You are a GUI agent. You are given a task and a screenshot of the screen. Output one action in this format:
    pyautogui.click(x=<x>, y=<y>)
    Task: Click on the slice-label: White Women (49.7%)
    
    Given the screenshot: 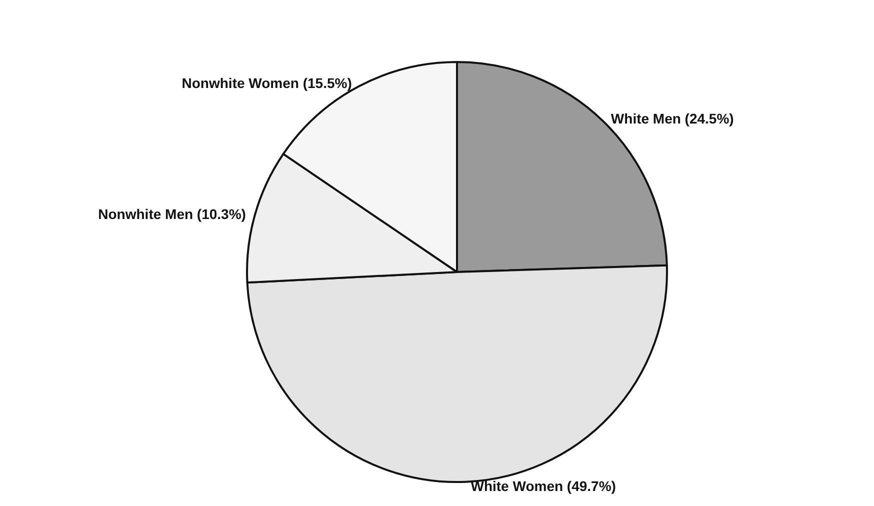 What is the action you would take?
    pyautogui.click(x=543, y=486)
    